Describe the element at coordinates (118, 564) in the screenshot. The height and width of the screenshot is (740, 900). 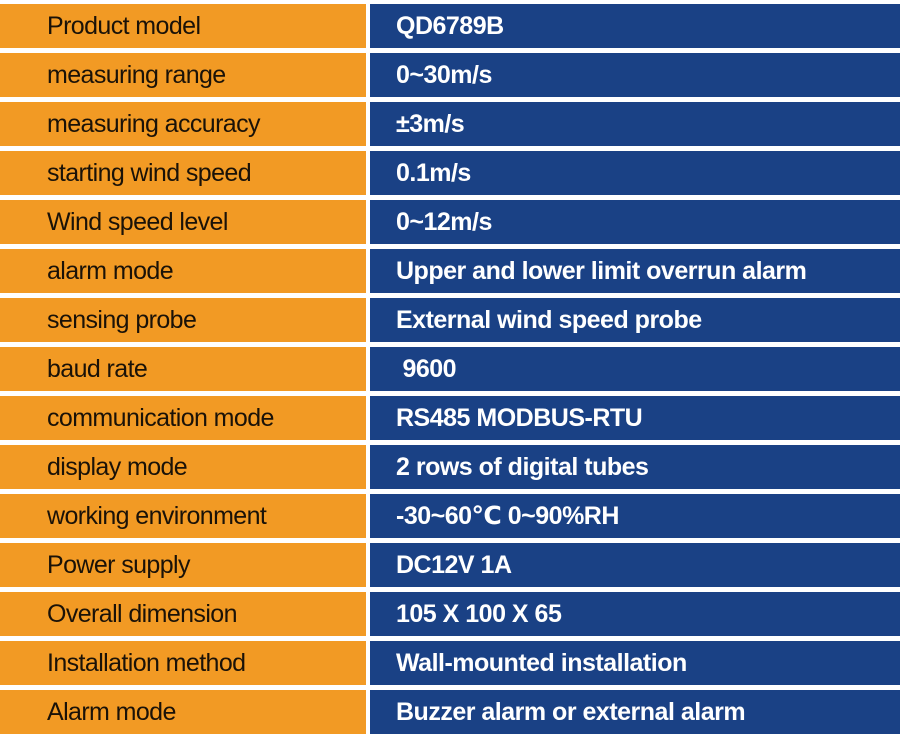
I see `spec-label: Power supply` at that location.